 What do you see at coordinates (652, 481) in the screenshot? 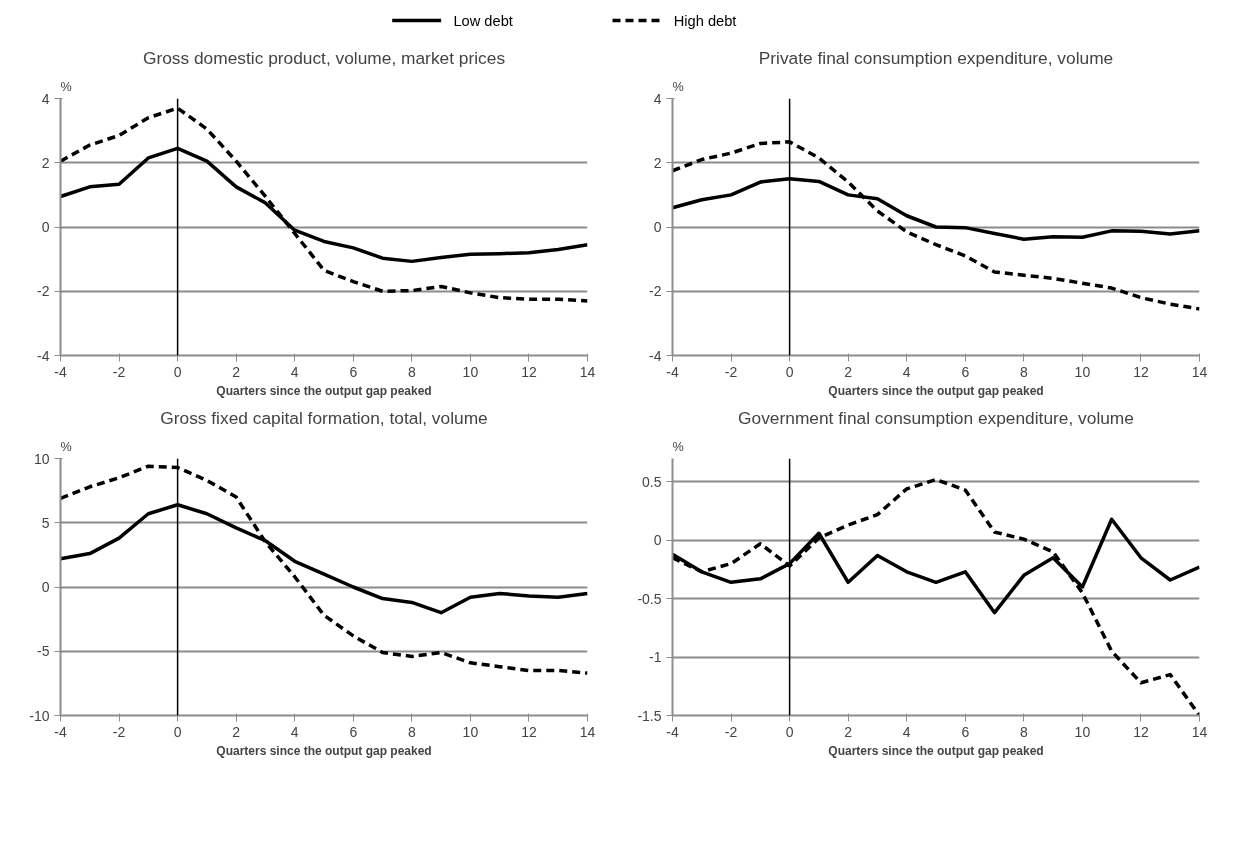
I see `y-tick-label: 0.5` at bounding box center [652, 481].